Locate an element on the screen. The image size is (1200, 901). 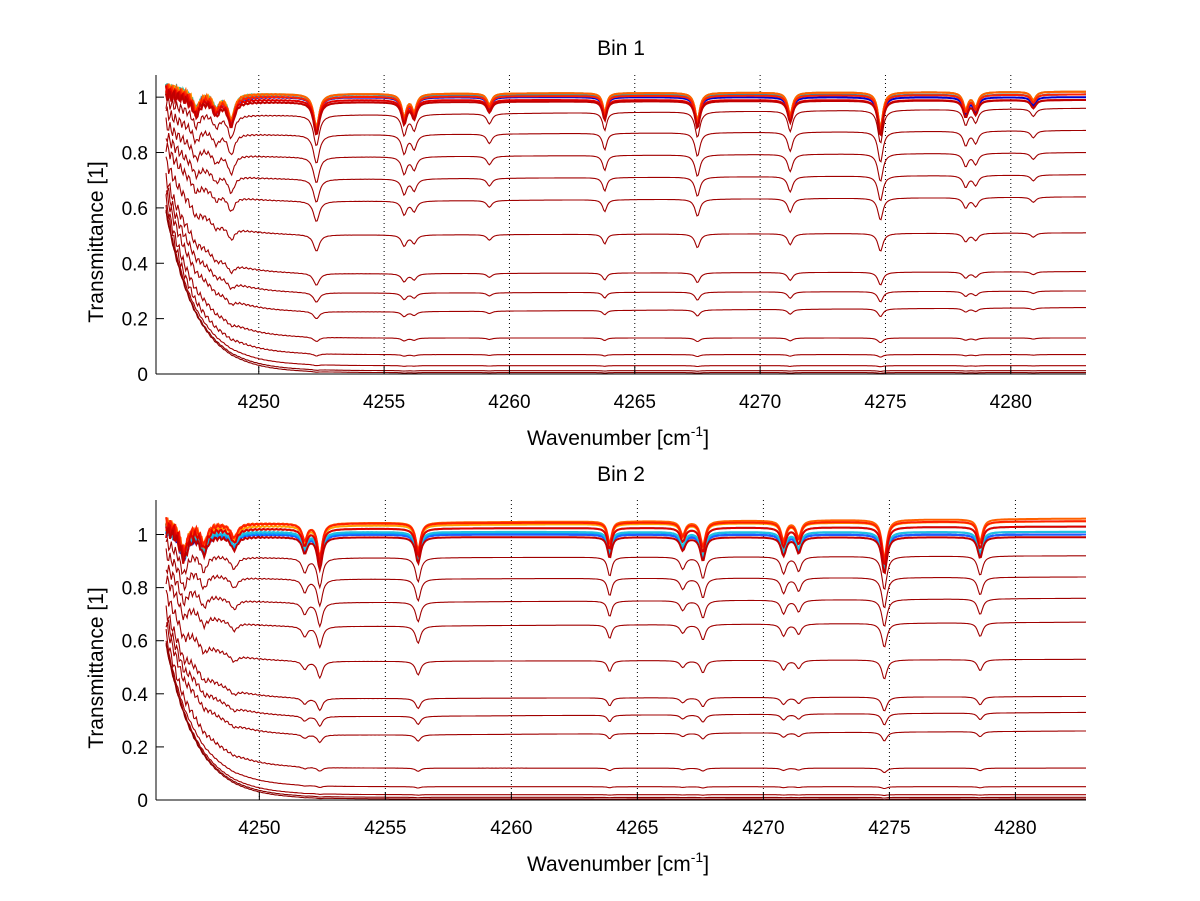
chart-title: Bin 2 is located at coordinates (621, 474).